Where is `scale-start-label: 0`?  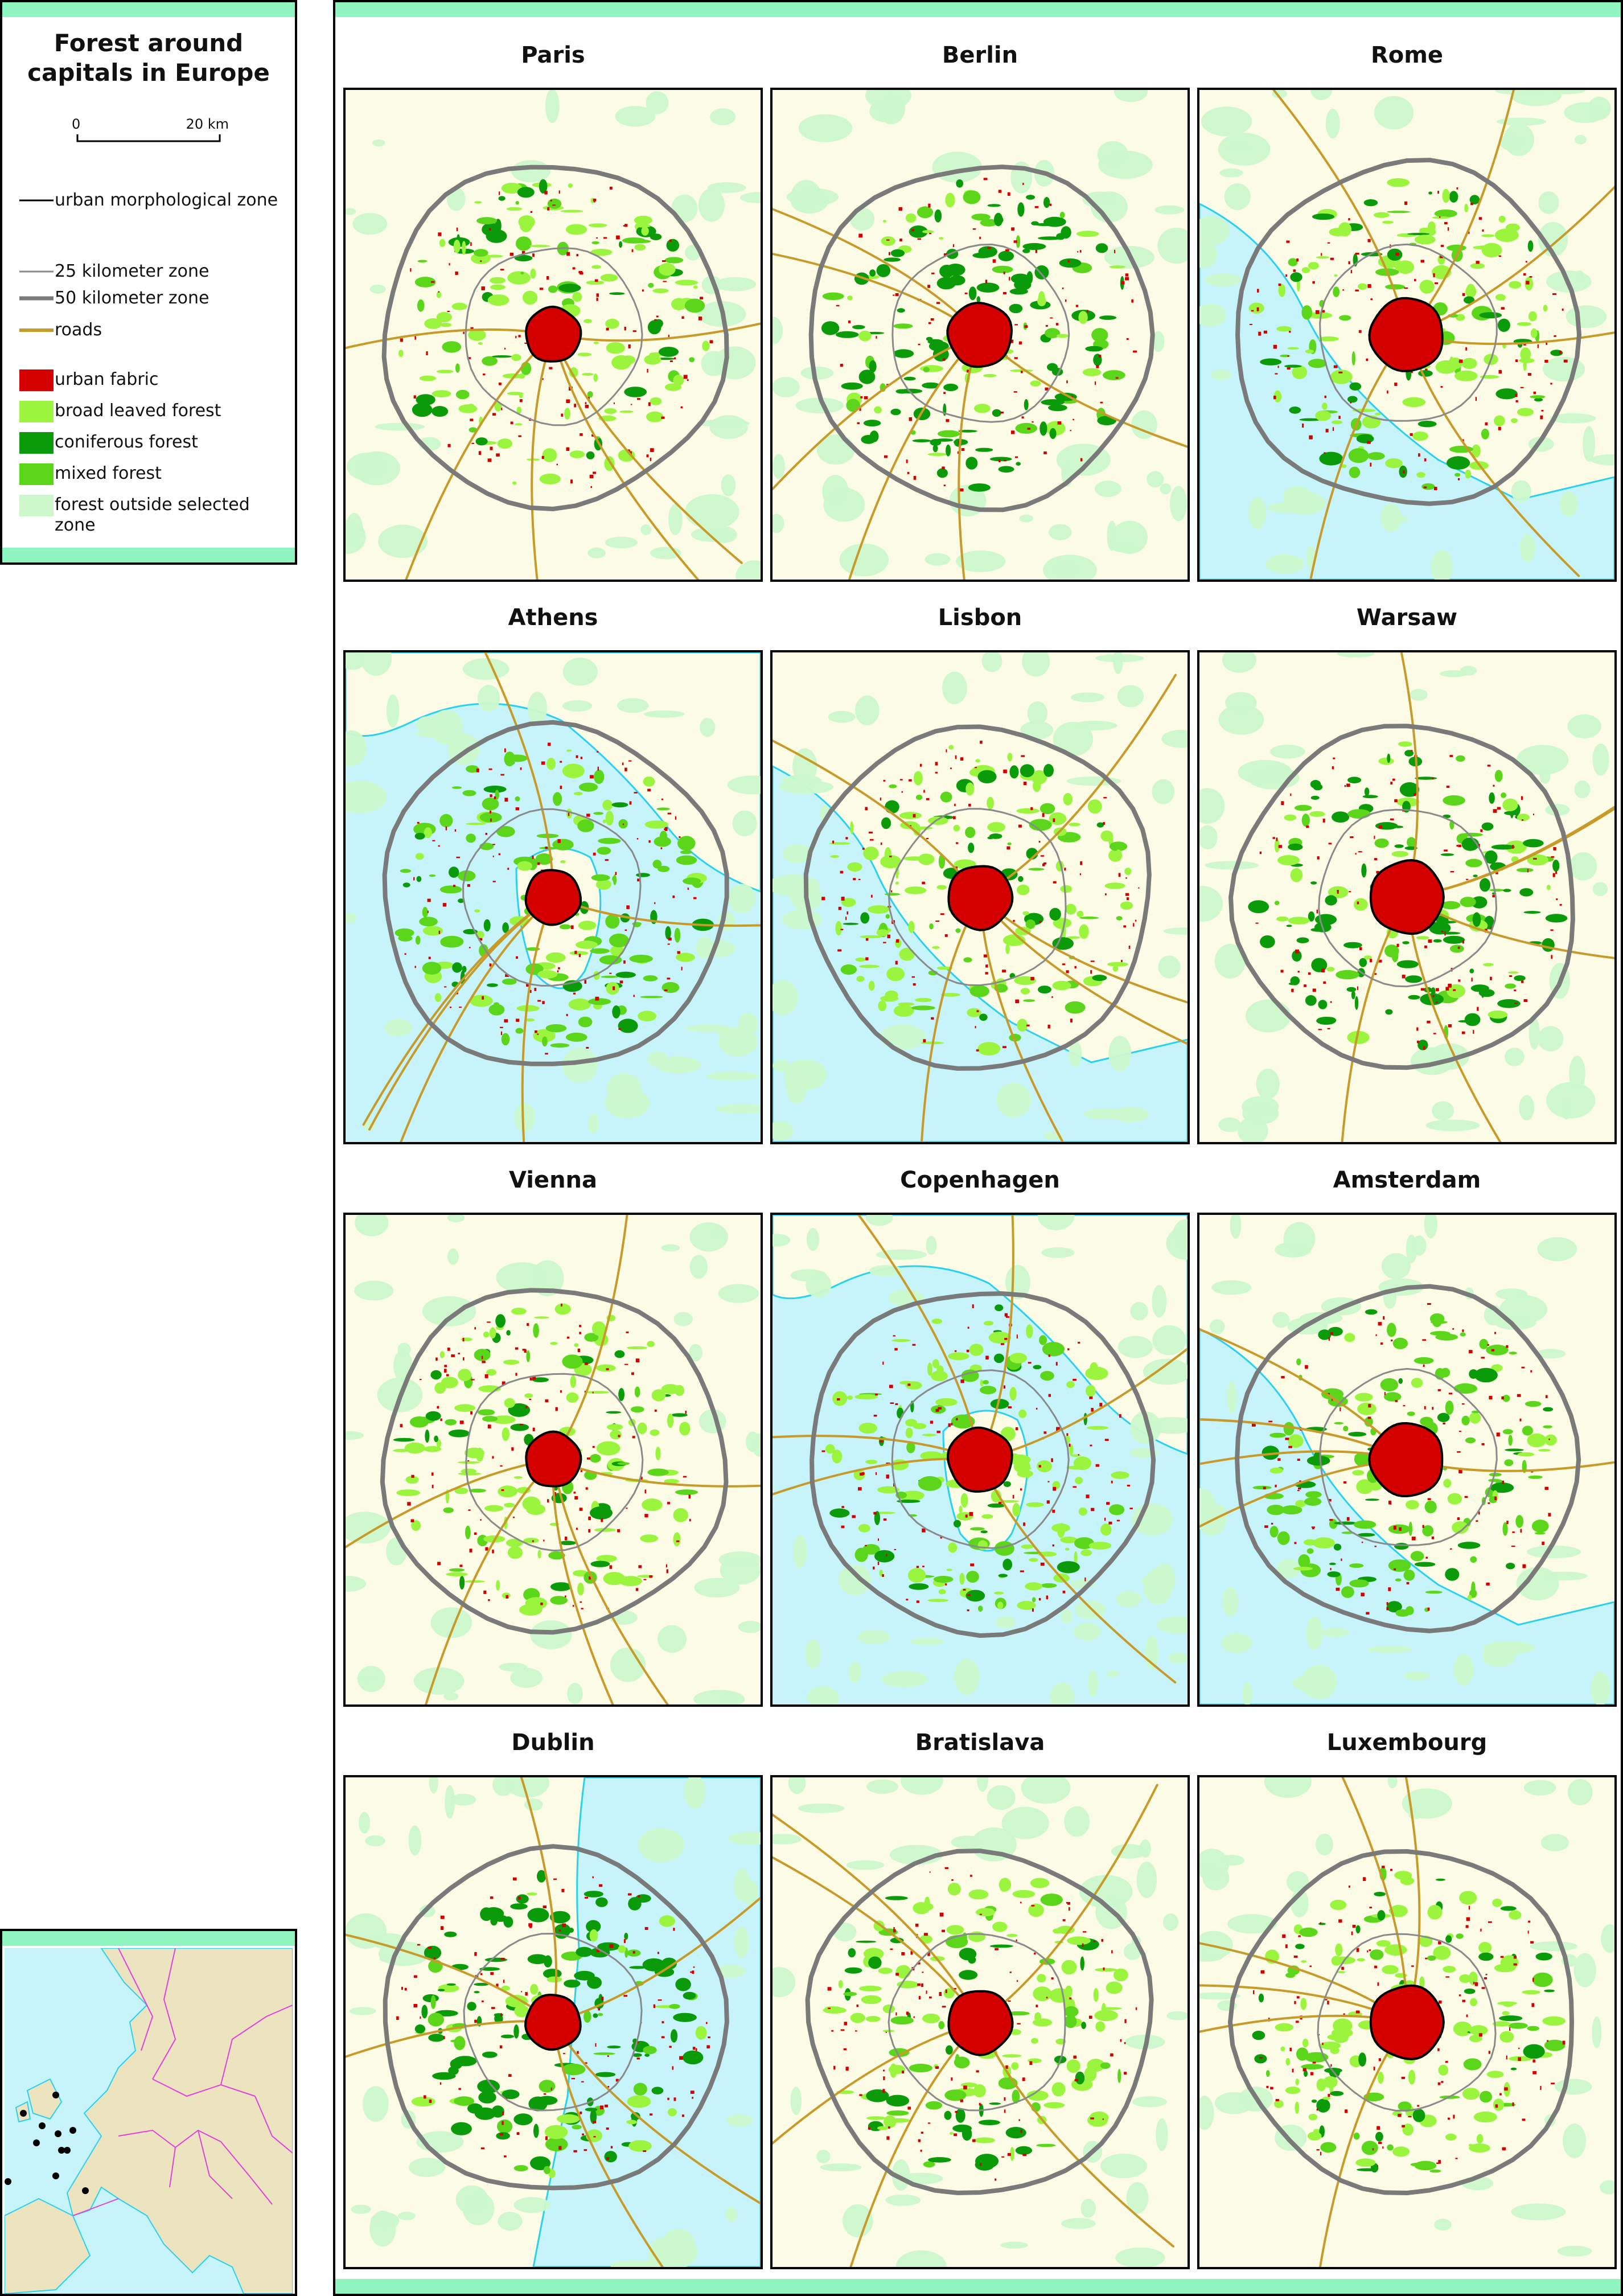
scale-start-label: 0 is located at coordinates (76, 124).